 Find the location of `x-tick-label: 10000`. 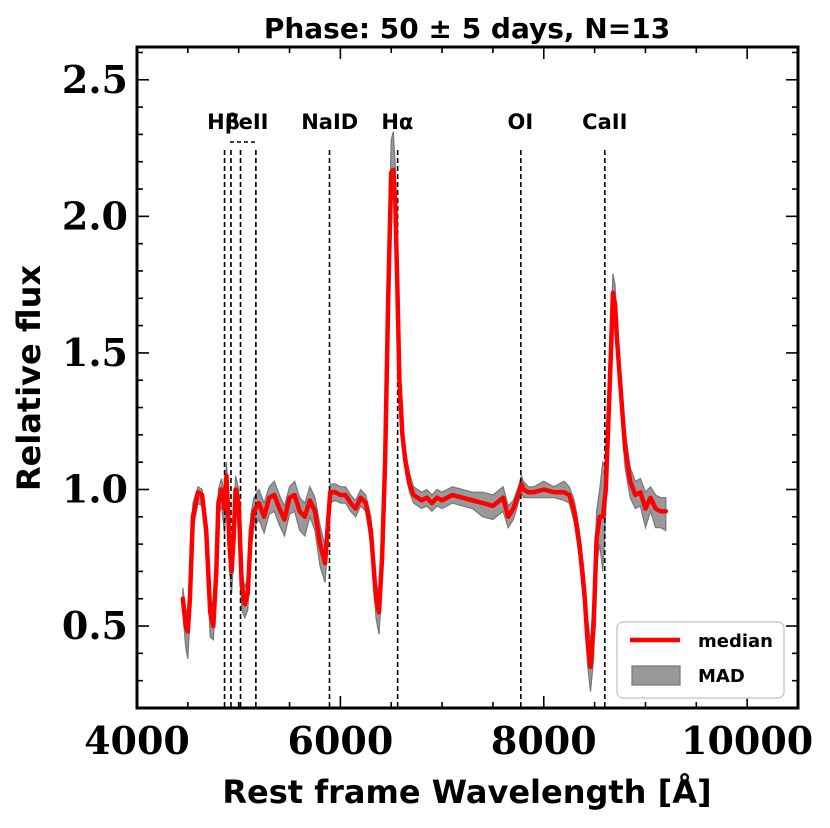

x-tick-label: 10000 is located at coordinates (747, 740).